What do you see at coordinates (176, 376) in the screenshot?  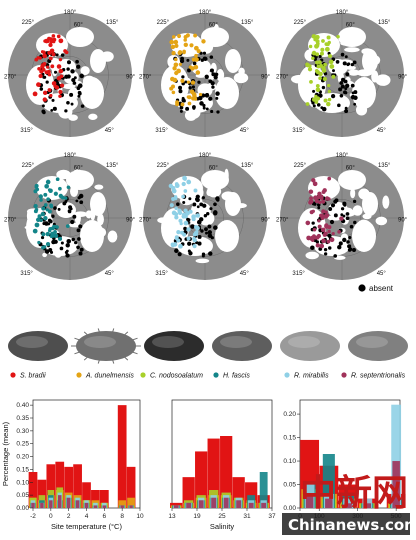 I see `legend-label: C. nodosoalatum` at bounding box center [176, 376].